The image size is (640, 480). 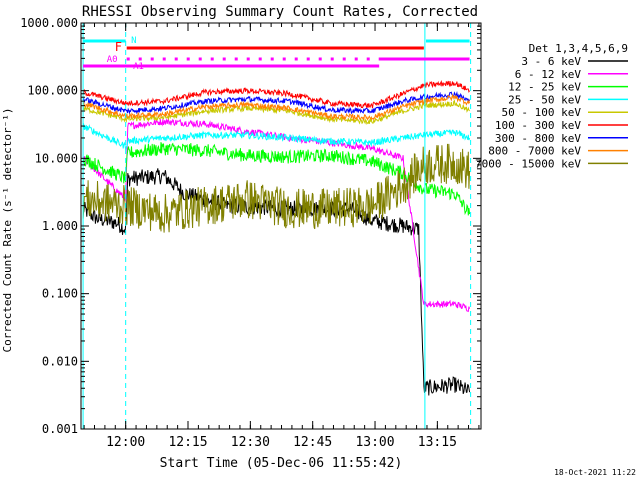 I want to click on y-tick-label-0: 1000.000, so click(x=49, y=23).